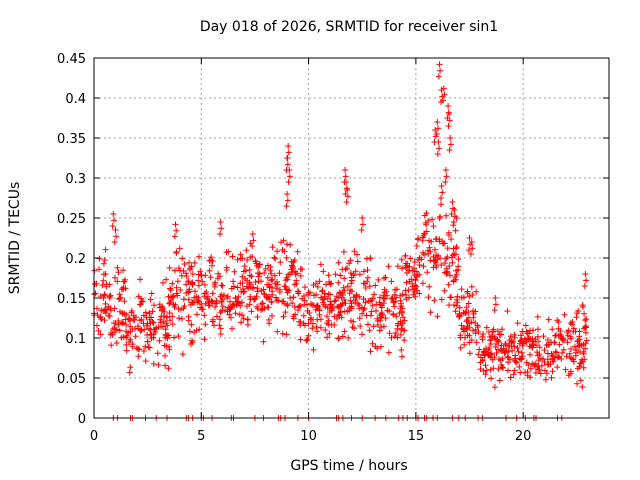  Describe the element at coordinates (523, 436) in the screenshot. I see `x-tick-label: 20` at that location.